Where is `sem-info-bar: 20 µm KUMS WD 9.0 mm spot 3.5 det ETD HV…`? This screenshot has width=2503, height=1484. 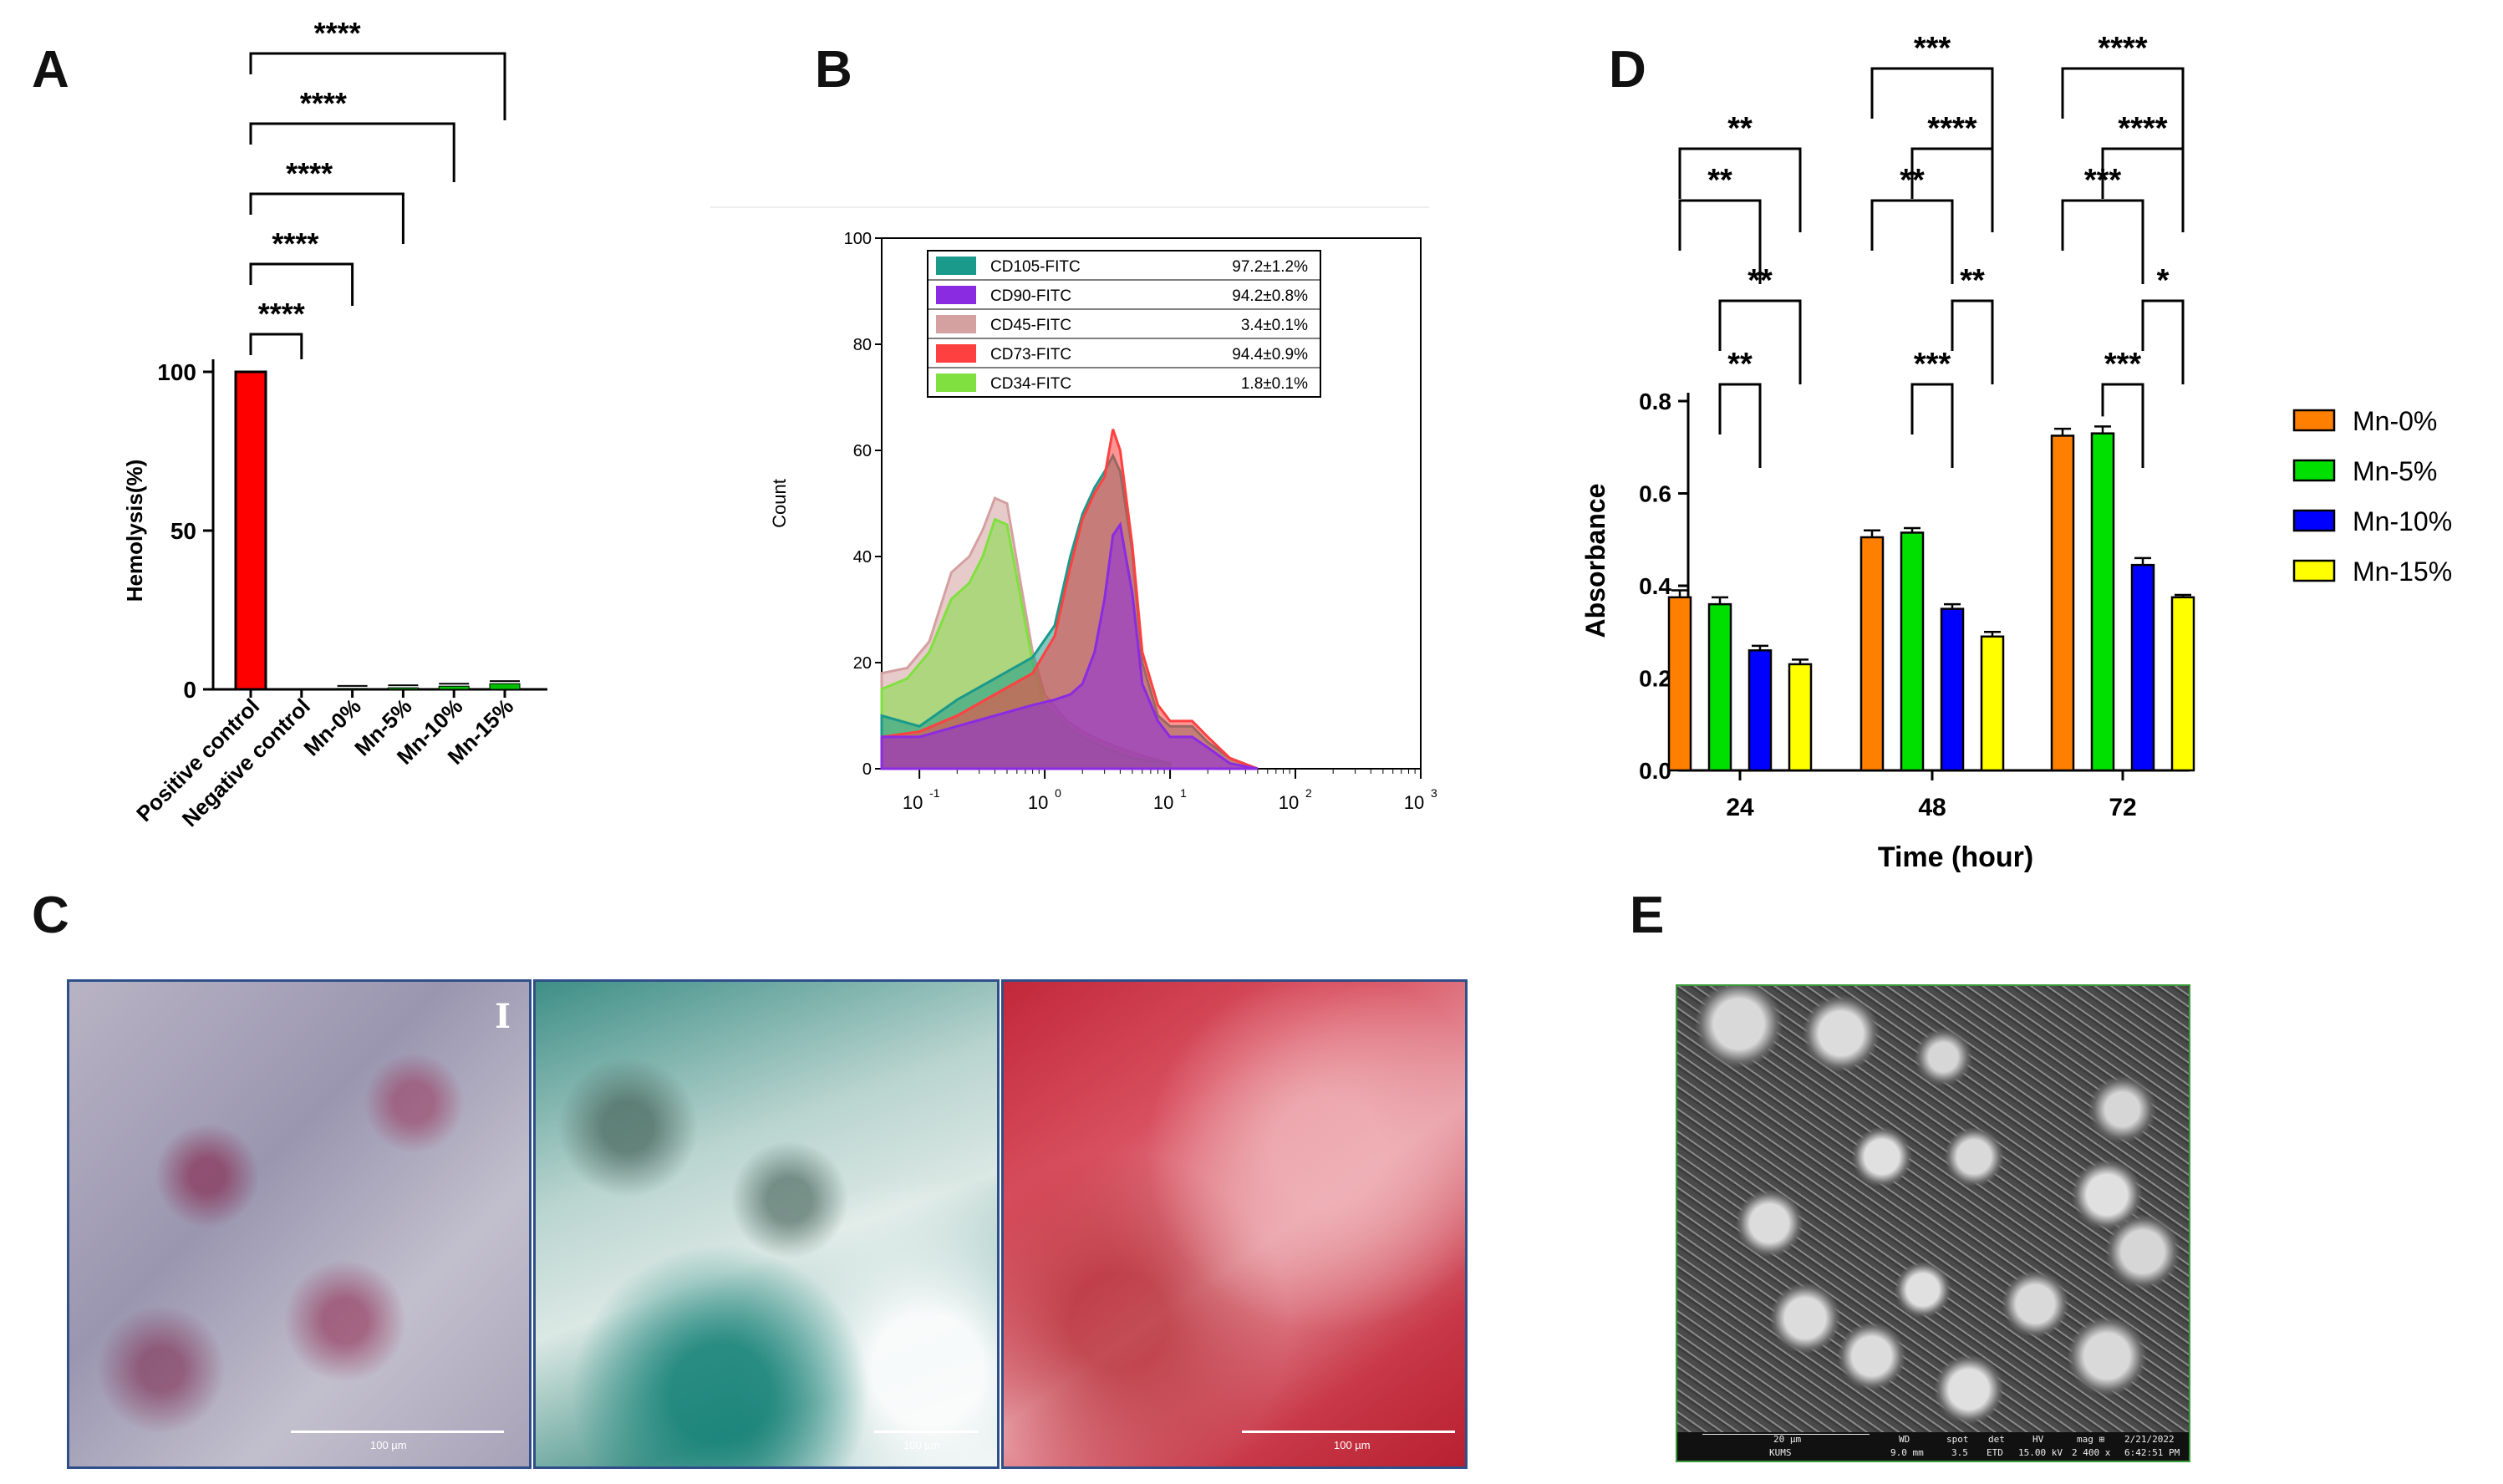 sem-info-bar: 20 µm KUMS WD 9.0 mm spot 3.5 det ETD HV… is located at coordinates (1933, 1446).